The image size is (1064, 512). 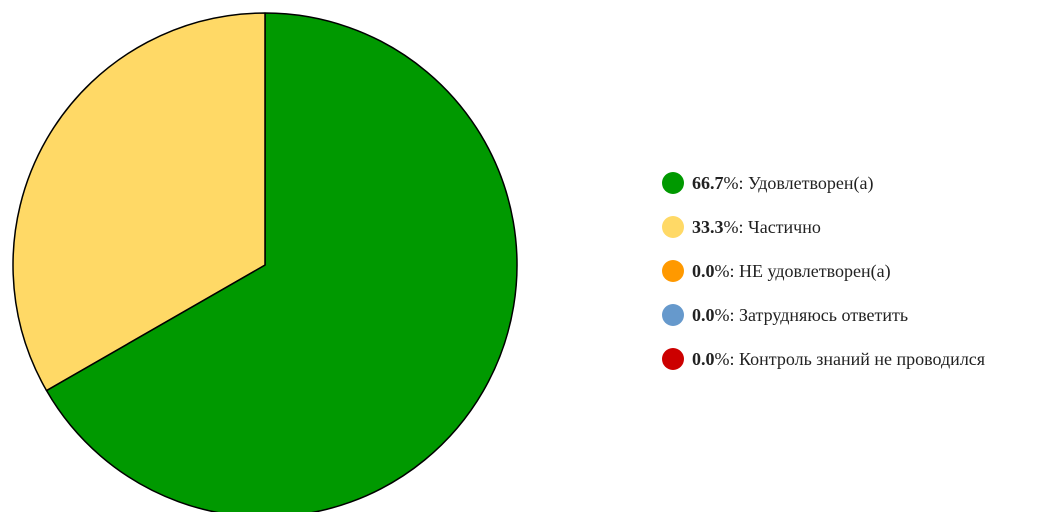 What do you see at coordinates (708, 183) in the screenshot?
I see `legend-pct-1: 66.7` at bounding box center [708, 183].